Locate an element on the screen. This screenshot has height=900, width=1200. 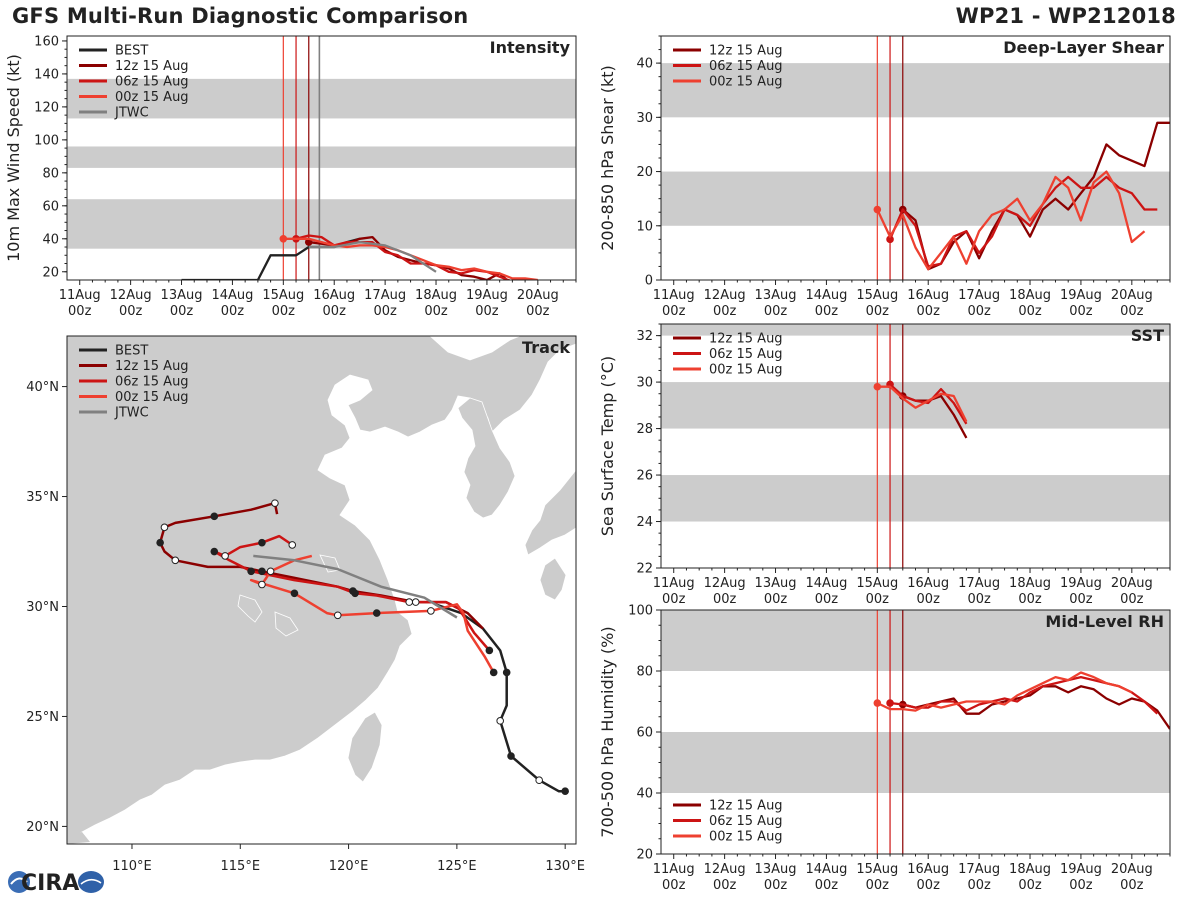
rh-xtick-label-3: 14Aug is located at coordinates (826, 869).